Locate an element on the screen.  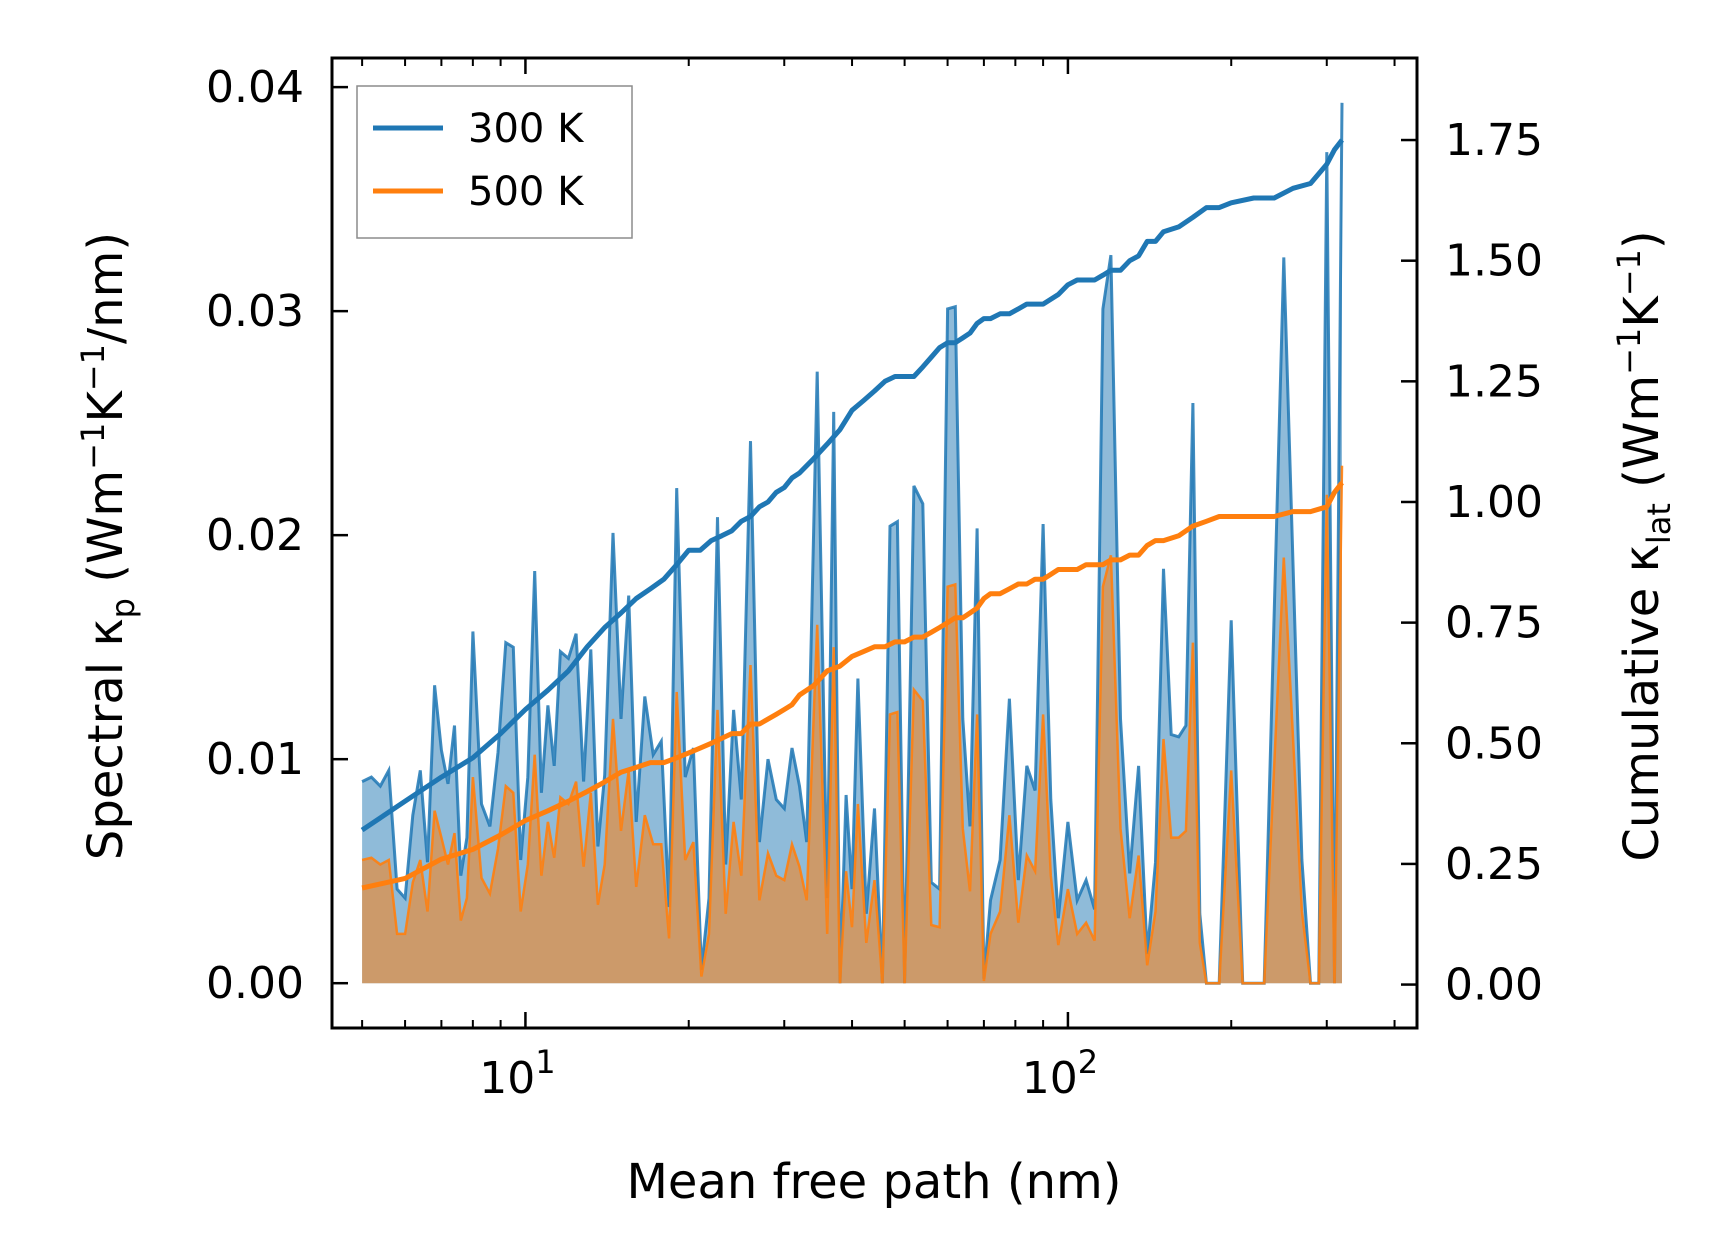
x-axis-title: Mean free path (nm) is located at coordinates (874, 1182).